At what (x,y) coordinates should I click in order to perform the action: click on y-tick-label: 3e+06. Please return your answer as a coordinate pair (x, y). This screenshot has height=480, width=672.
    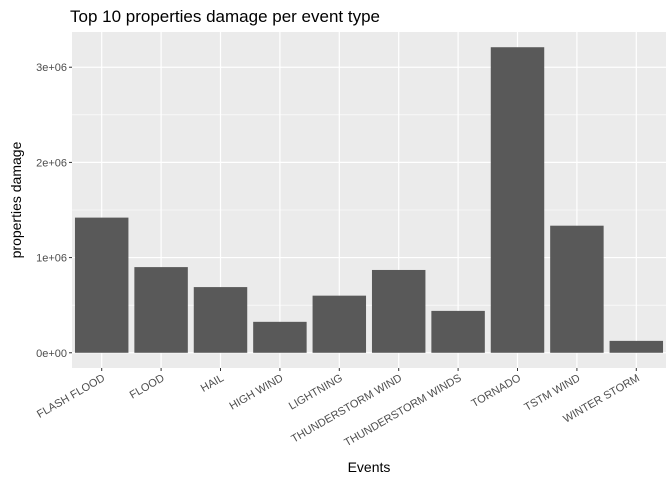
    Looking at the image, I should click on (51, 68).